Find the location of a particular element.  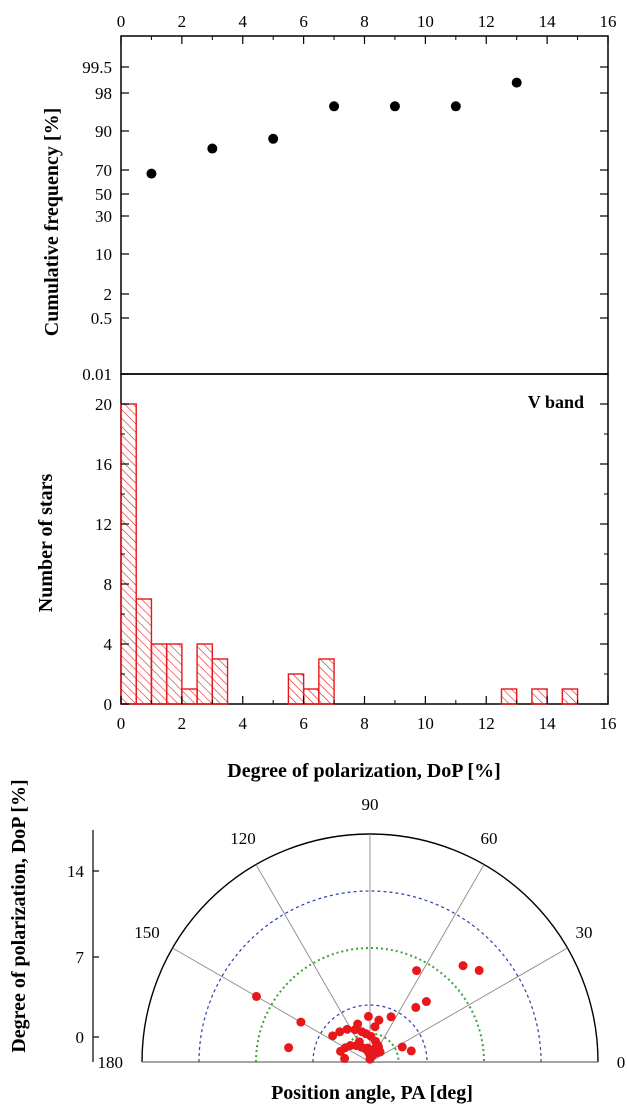

polar-x-axis-title: Position angle, PA [deg] is located at coordinates (372, 1093).